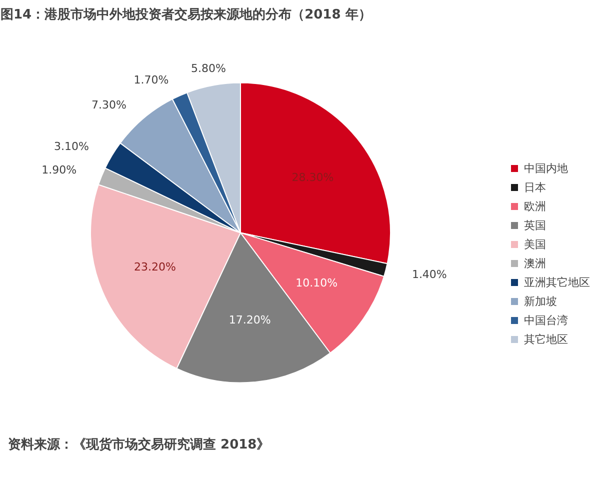  I want to click on data-label: 1.70%, so click(151, 80).